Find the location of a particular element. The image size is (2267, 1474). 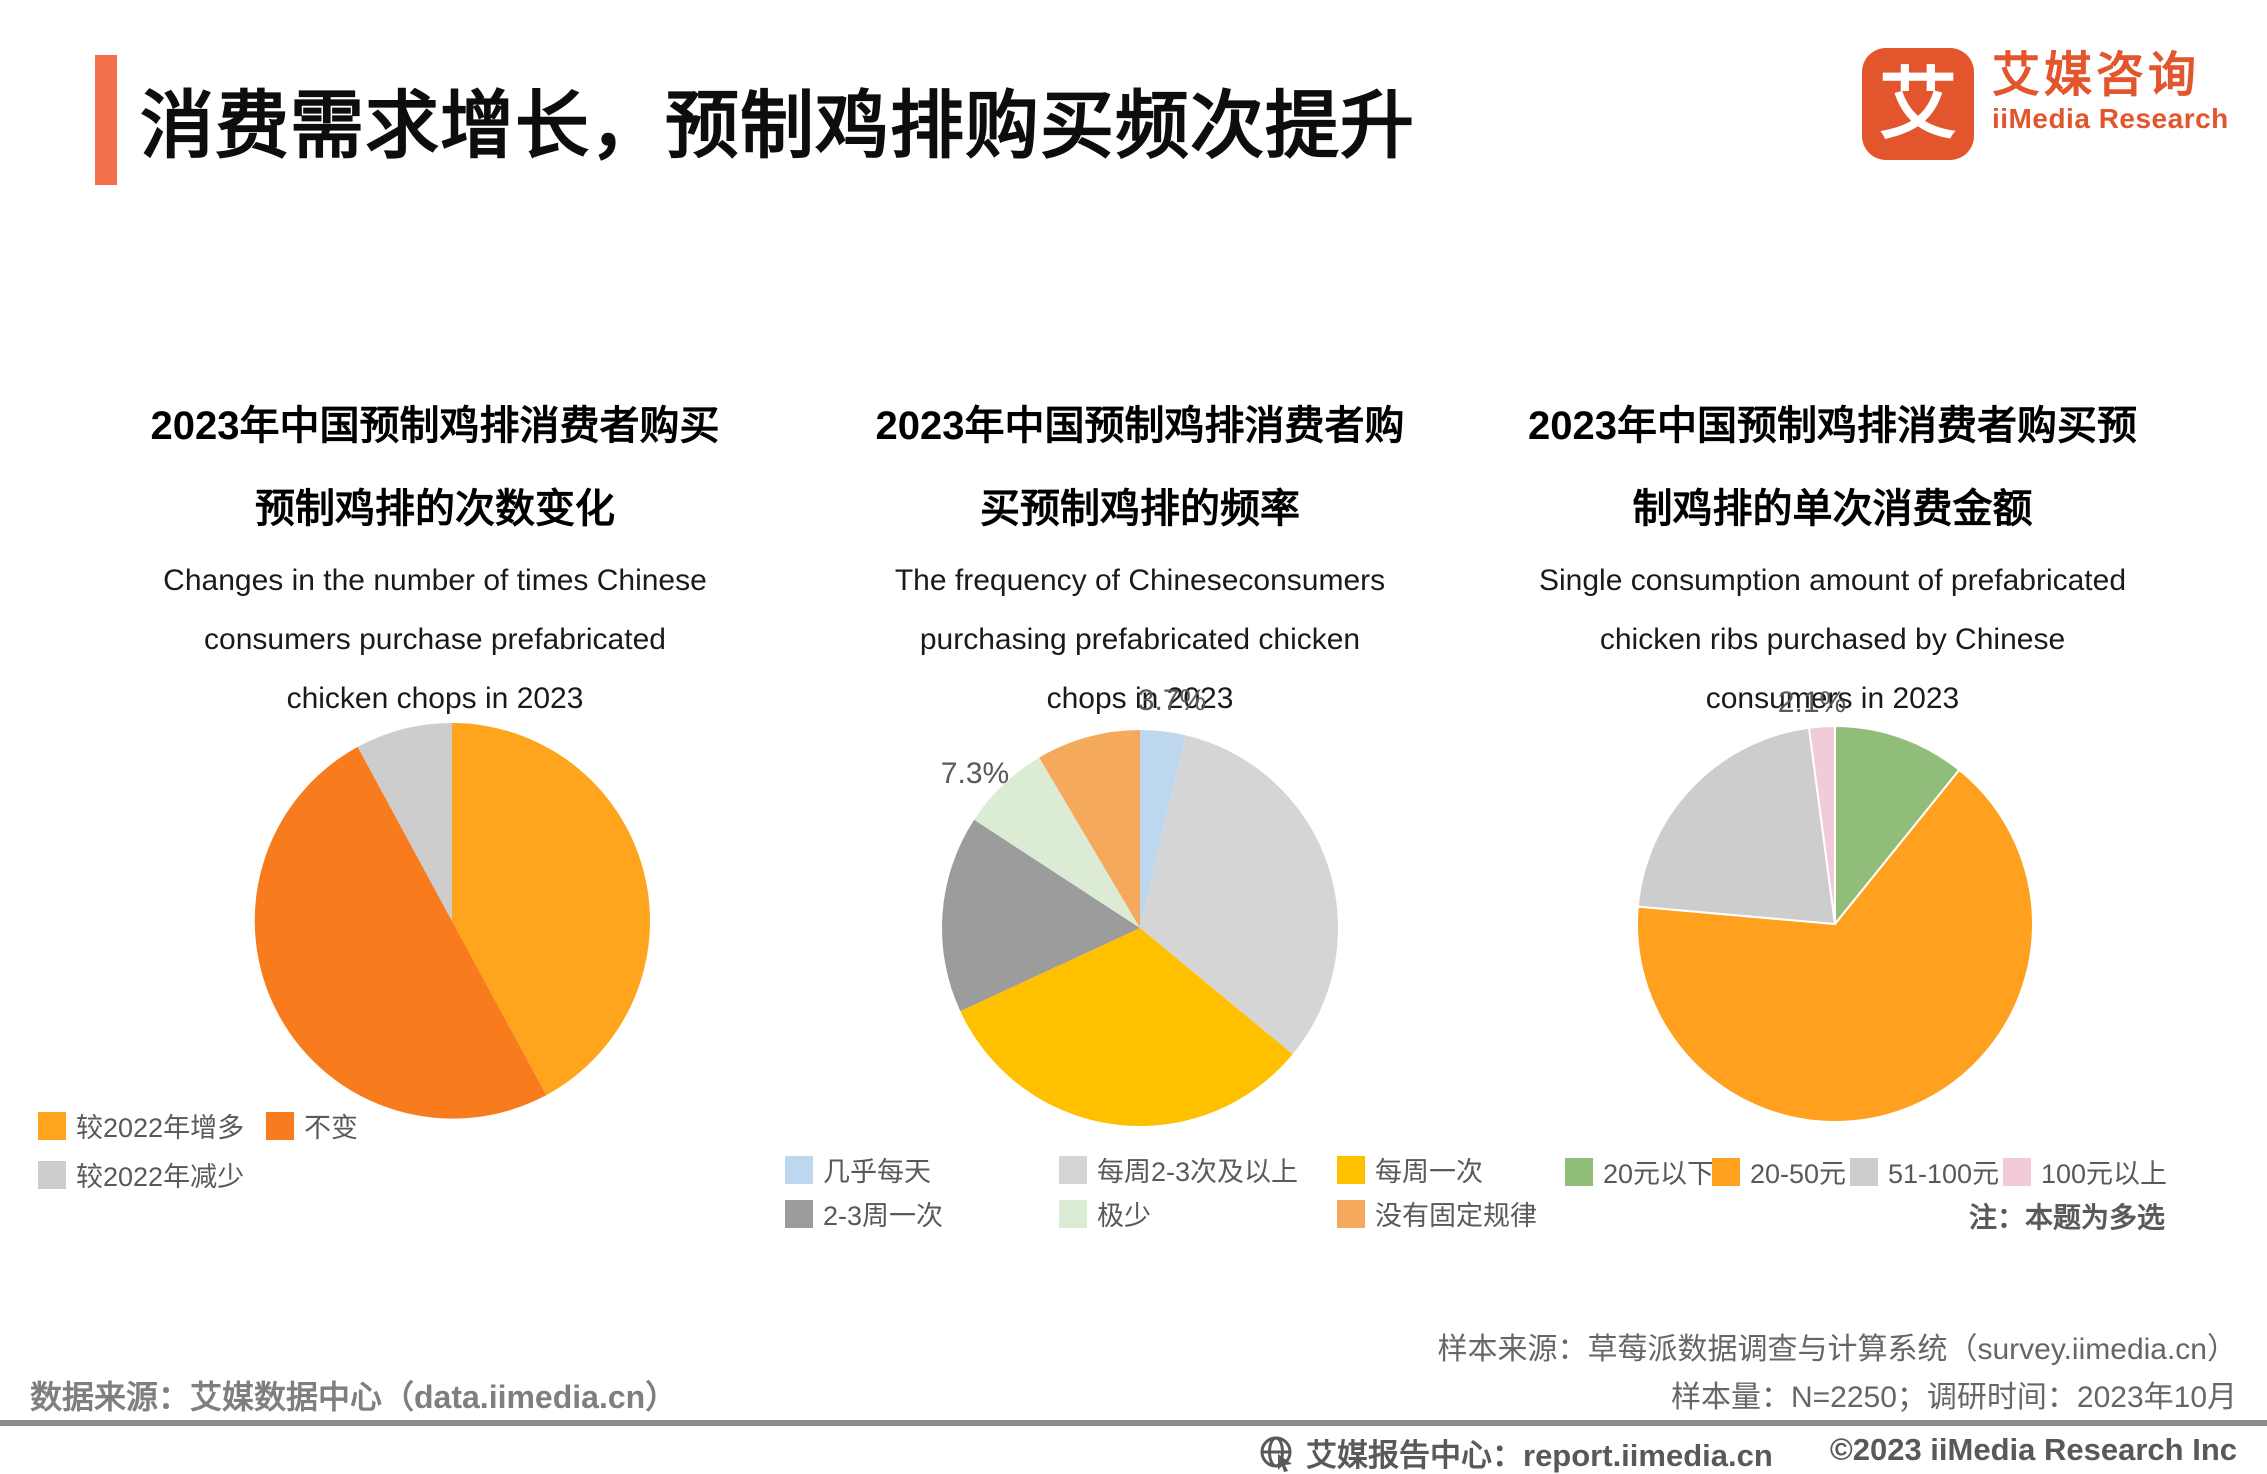

chart-subtitle-en-line: chicken ribs purchased by Chinese is located at coordinates (1832, 639).